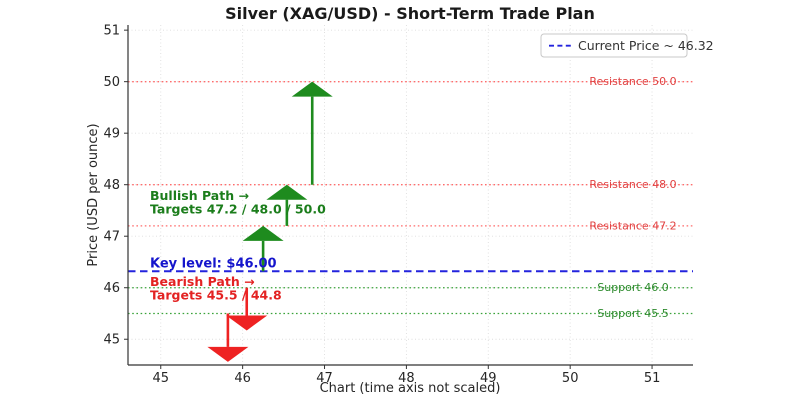 Image resolution: width=802 pixels, height=401 pixels. I want to click on key-level-annotation: Key level: $46.00, so click(213, 264).